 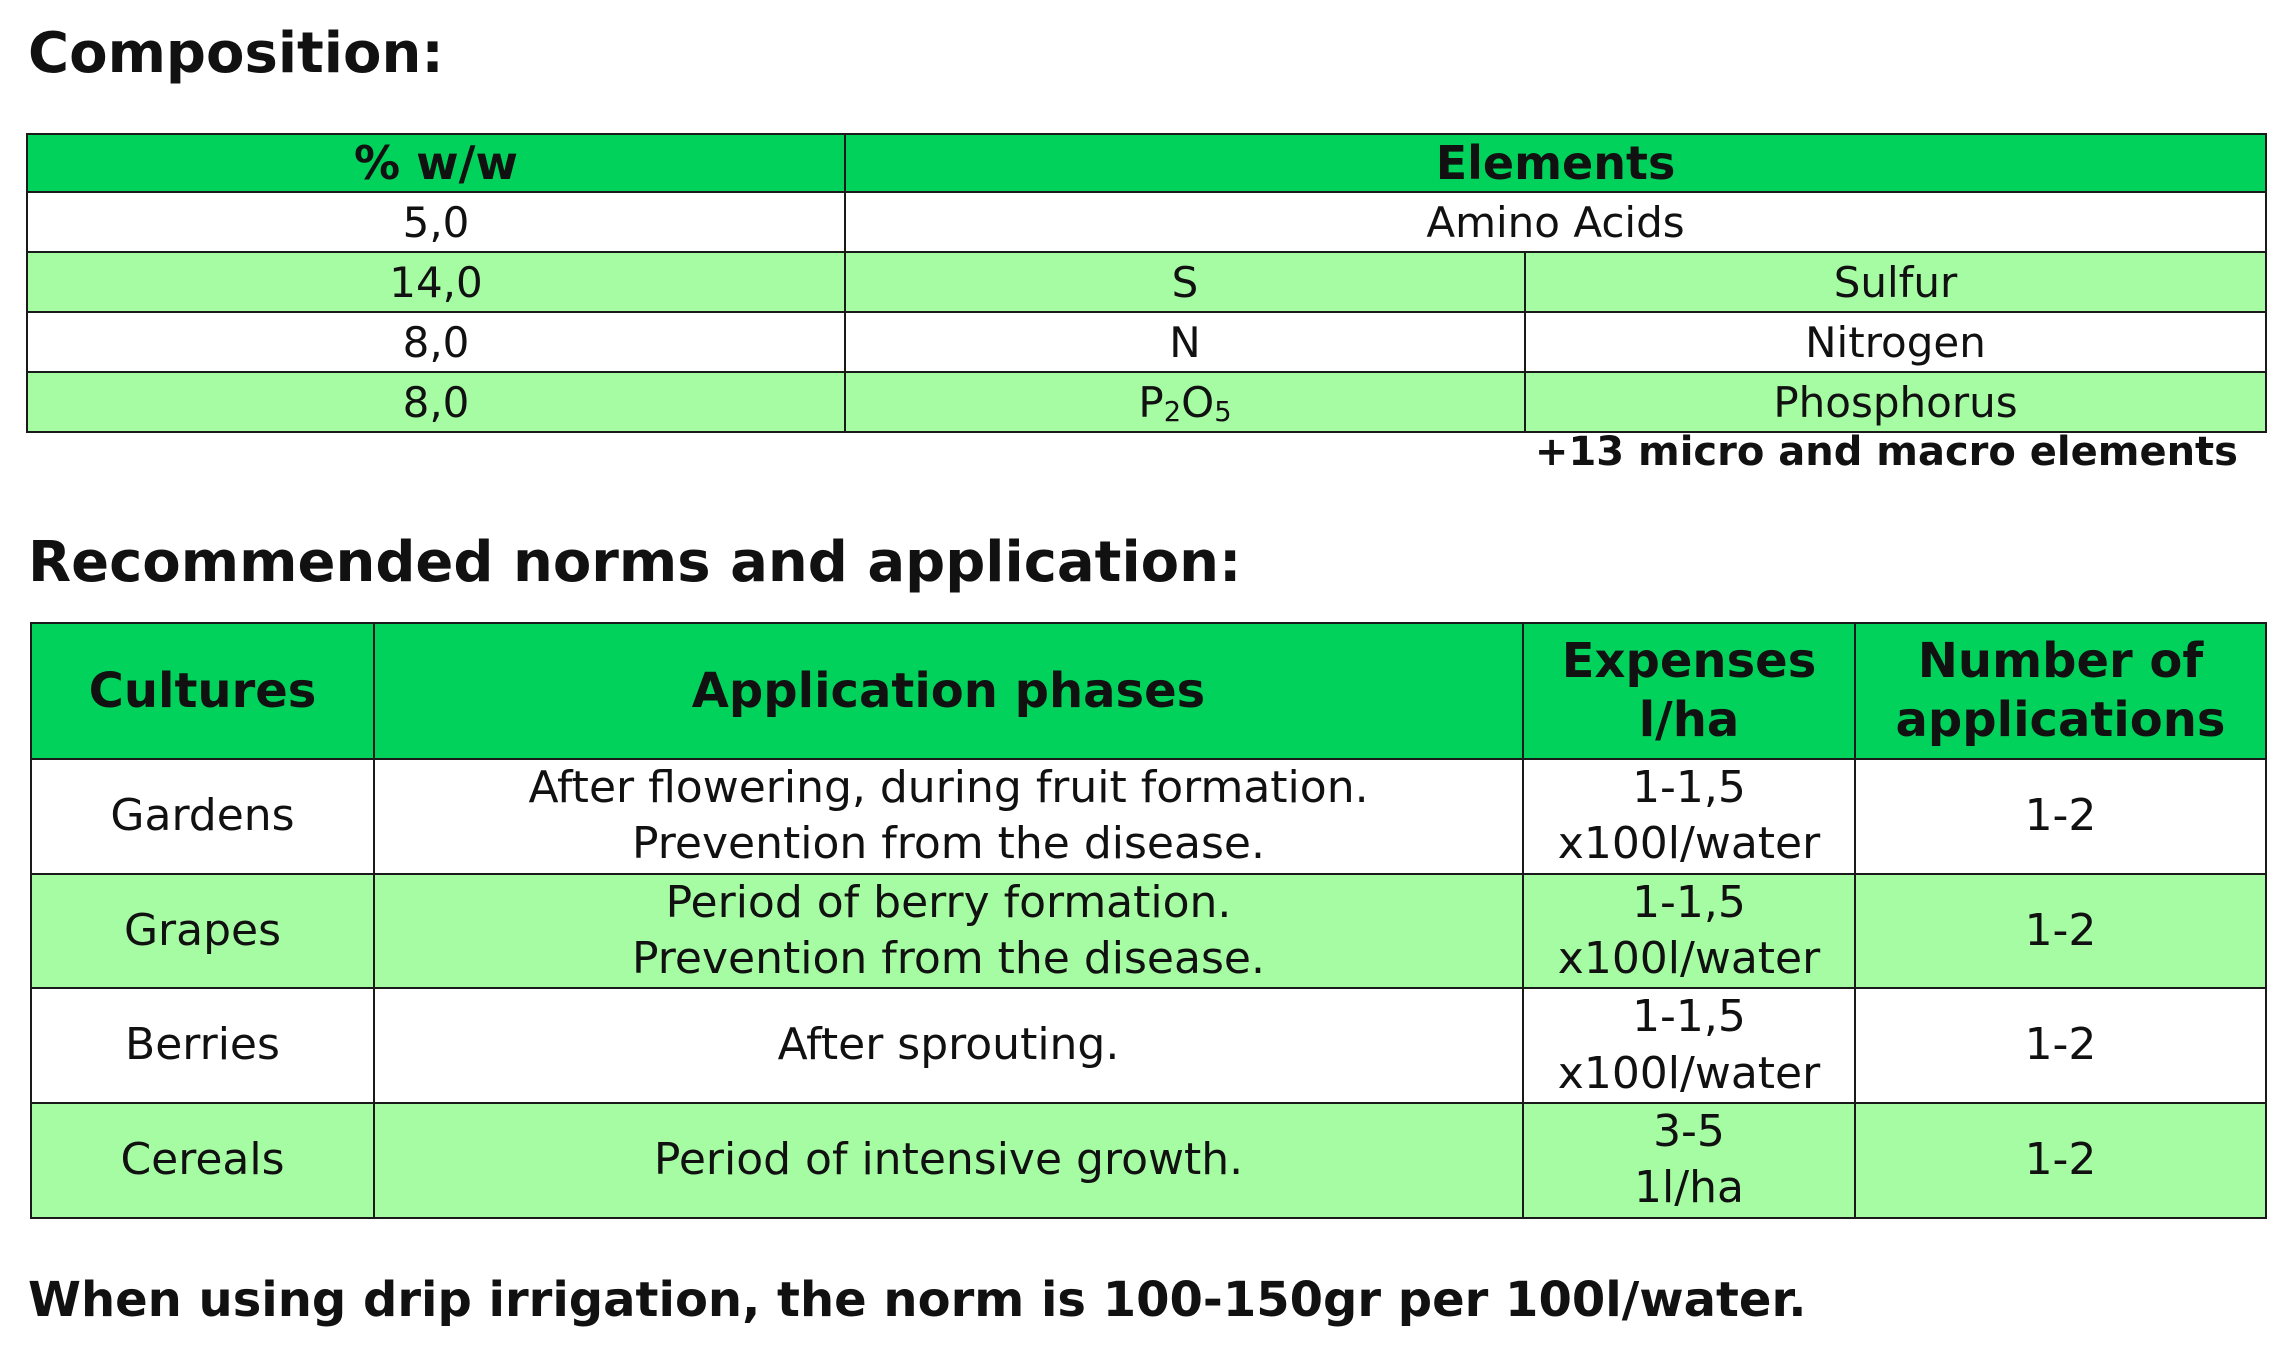 I want to click on phases-header: Application phases, so click(x=948, y=691).